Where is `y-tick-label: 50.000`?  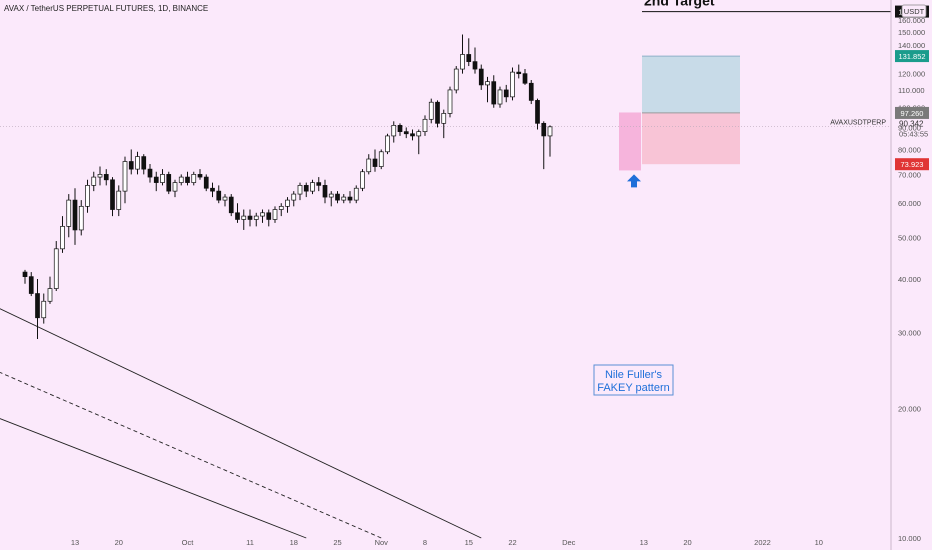 y-tick-label: 50.000 is located at coordinates (909, 237).